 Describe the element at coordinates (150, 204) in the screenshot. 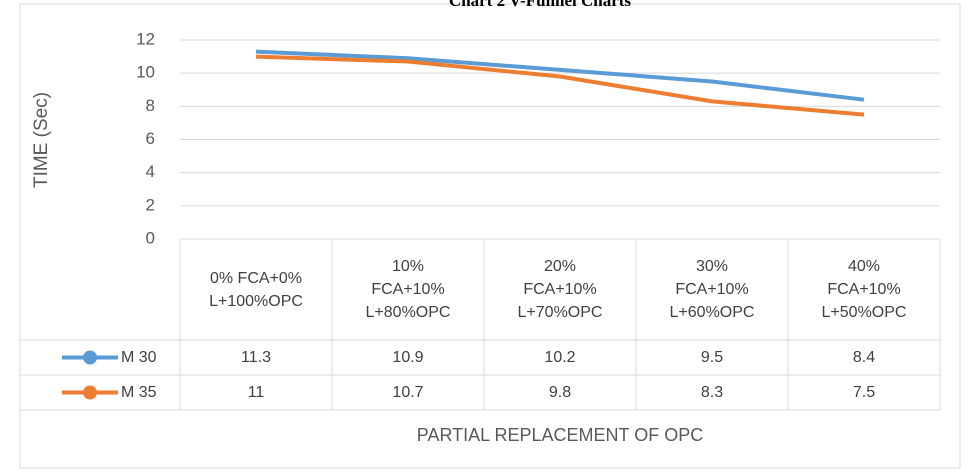

I see `y-tick-label: 2` at that location.